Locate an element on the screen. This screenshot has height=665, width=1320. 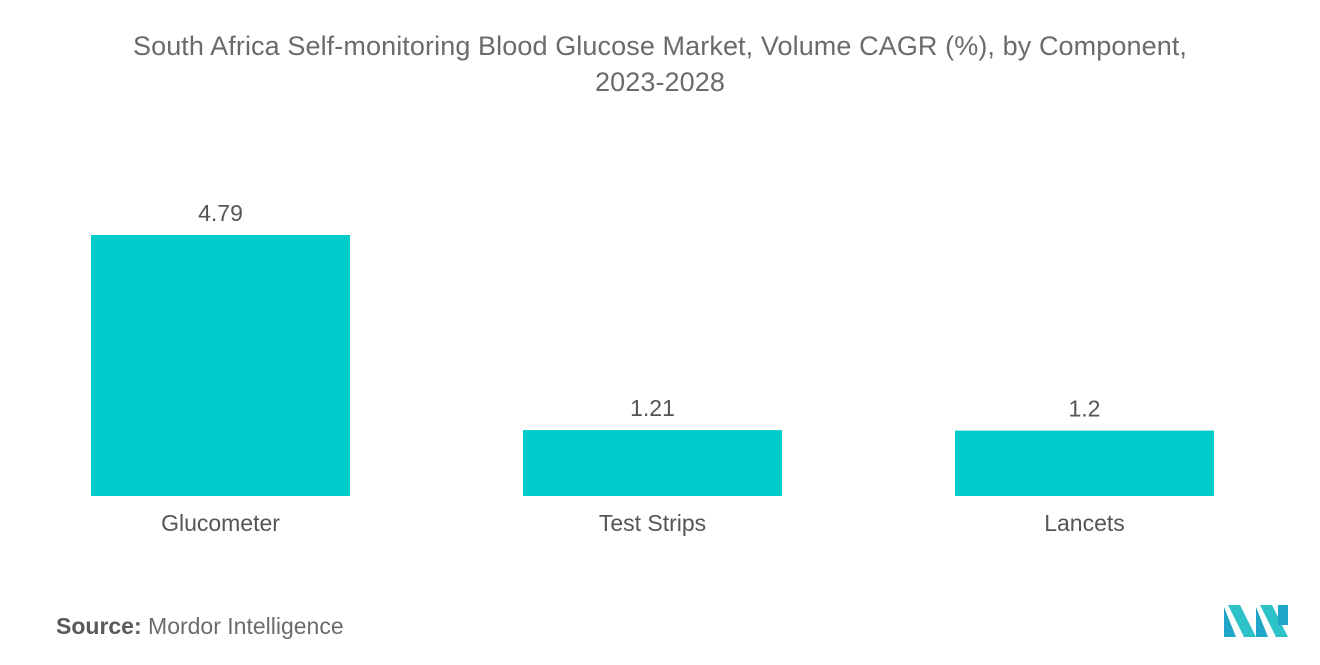
source-label: Source: is located at coordinates (99, 626).